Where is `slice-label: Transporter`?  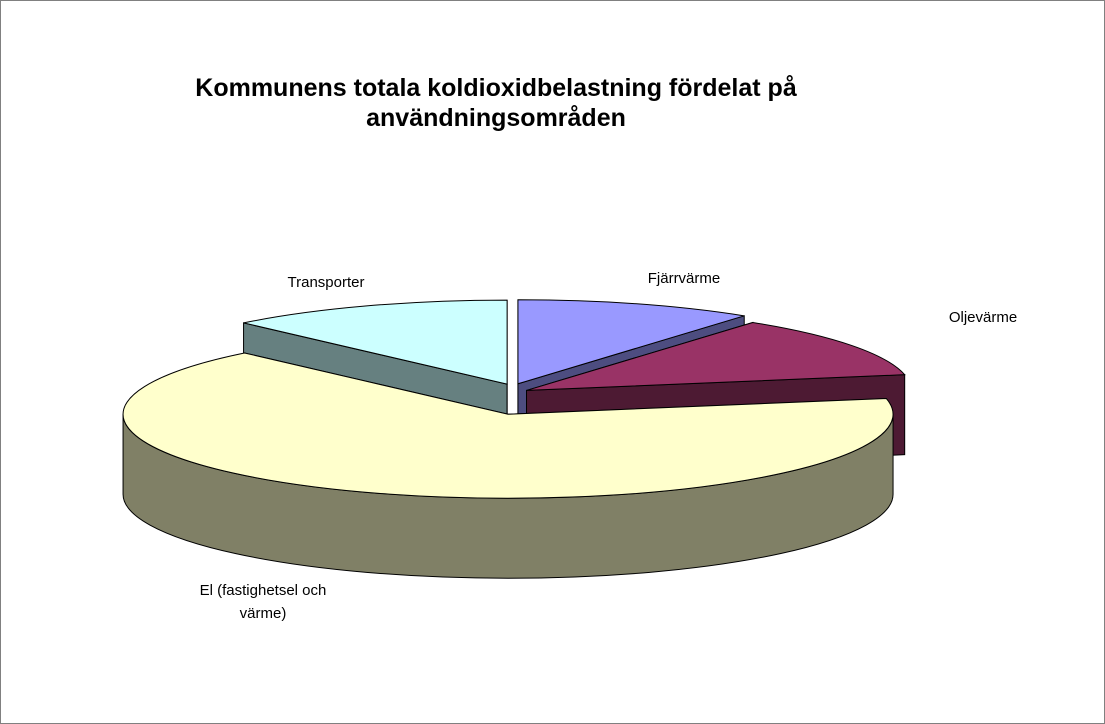
slice-label: Transporter is located at coordinates (326, 282).